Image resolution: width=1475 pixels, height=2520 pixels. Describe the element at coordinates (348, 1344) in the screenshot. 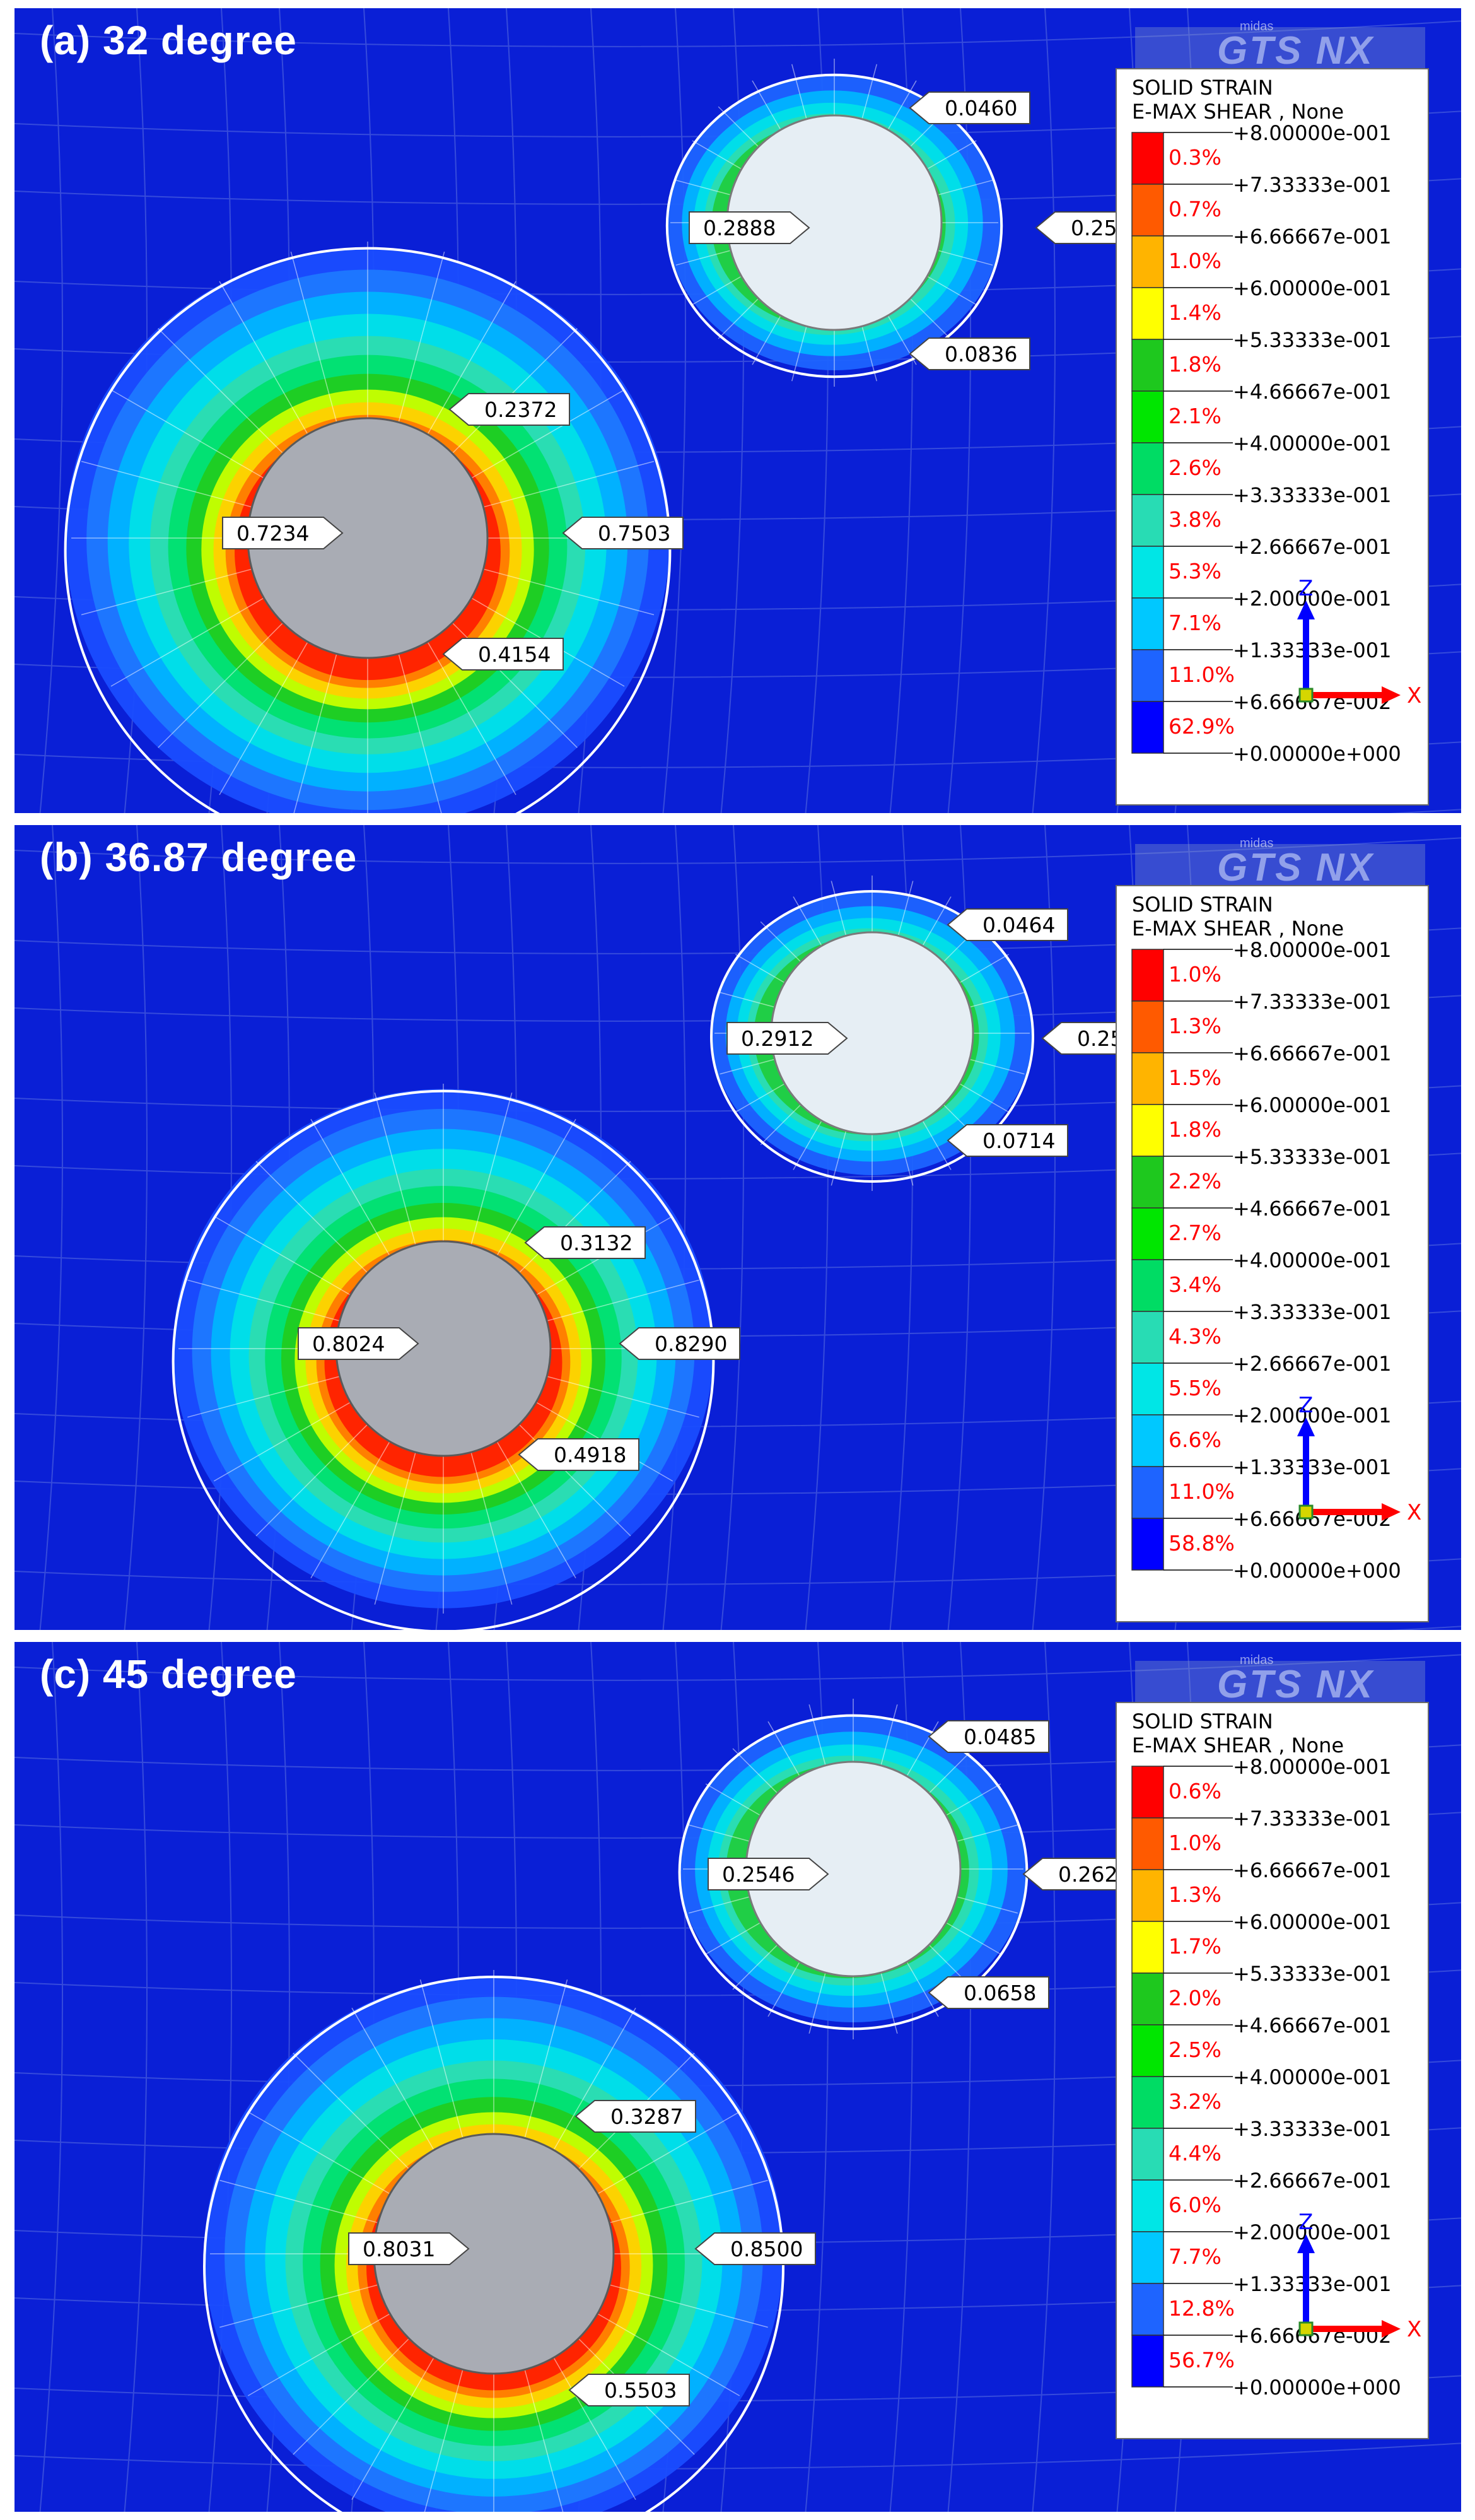

I see `svg-text: 0.8024` at that location.